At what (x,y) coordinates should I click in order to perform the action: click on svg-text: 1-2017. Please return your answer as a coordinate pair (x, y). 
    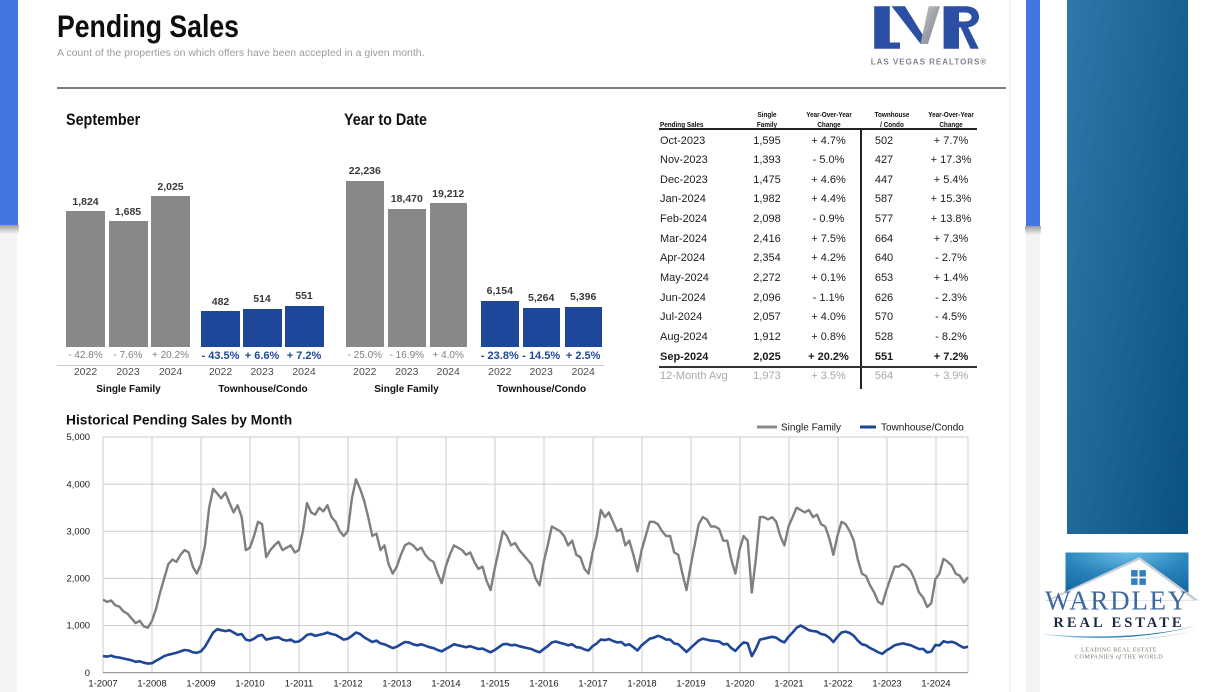
    Looking at the image, I should click on (592, 683).